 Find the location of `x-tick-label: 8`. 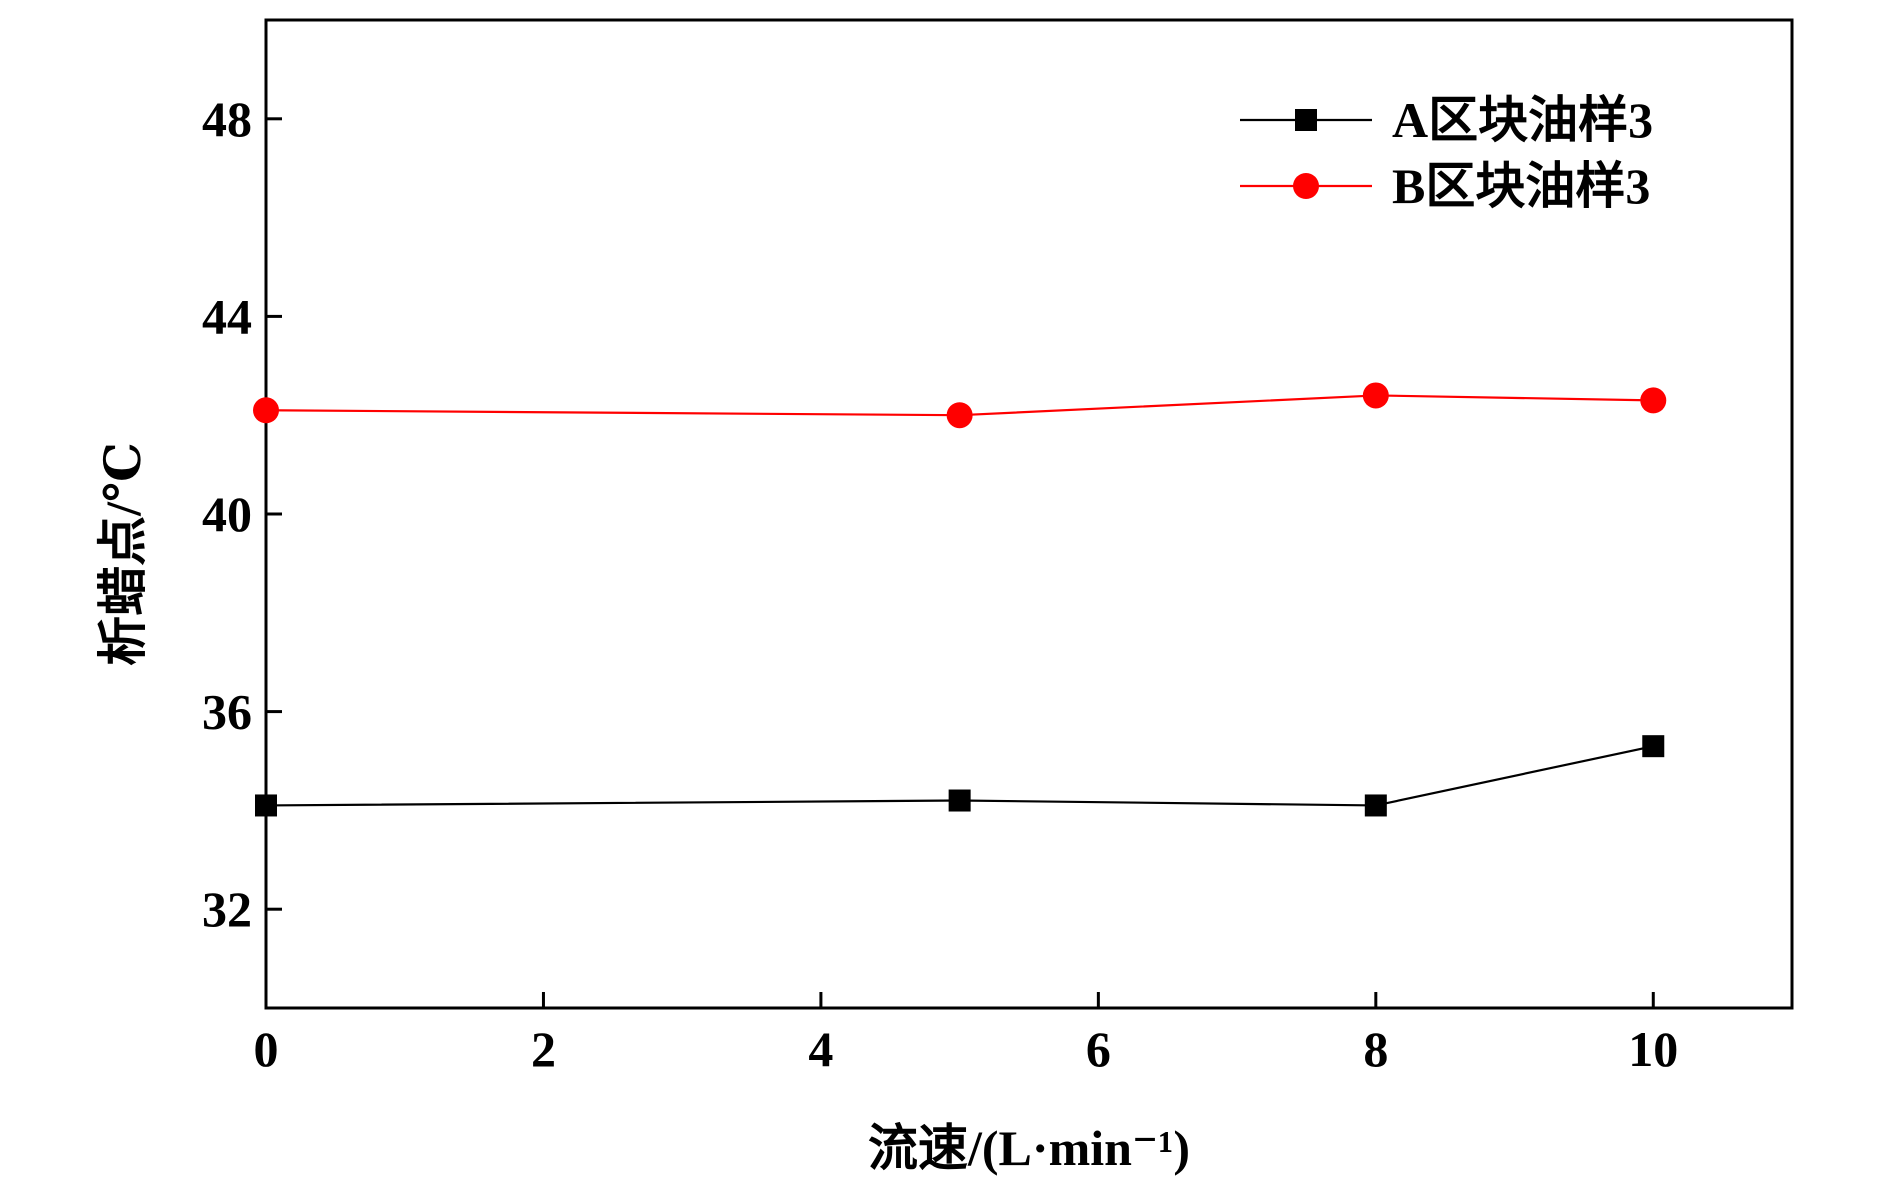

x-tick-label: 8 is located at coordinates (1375, 1049).